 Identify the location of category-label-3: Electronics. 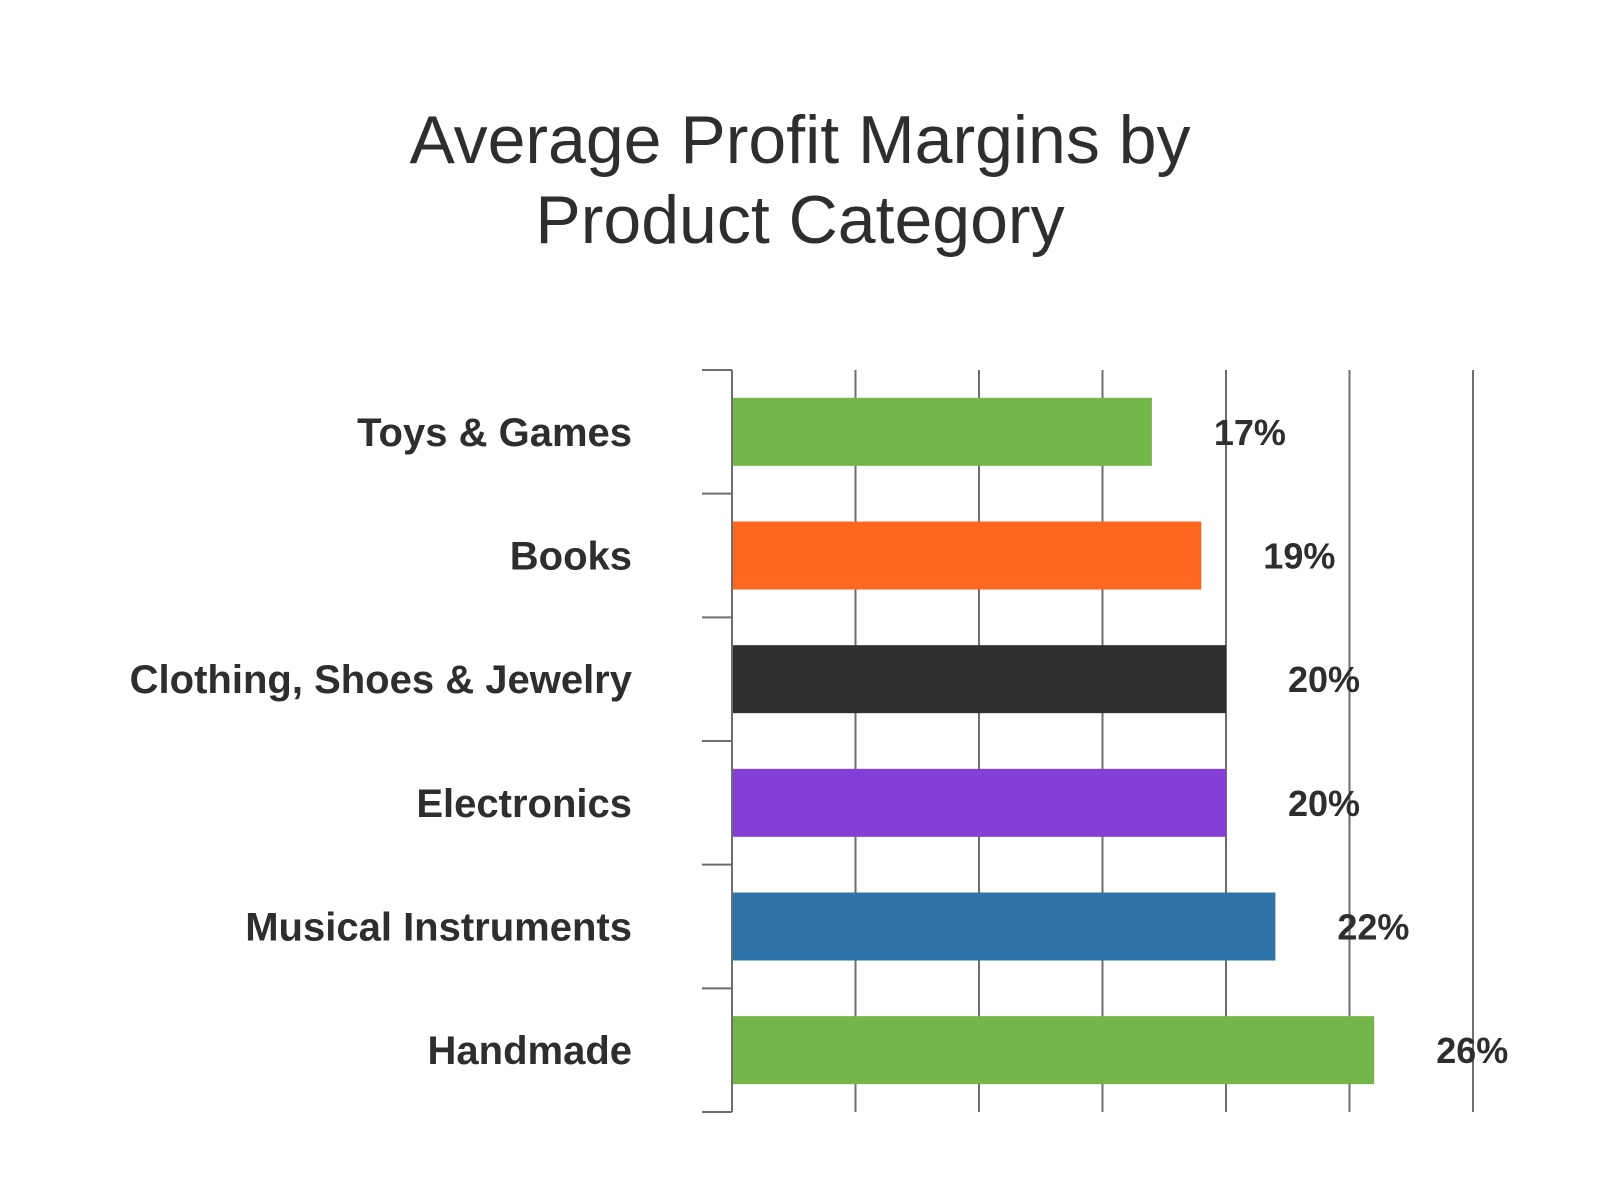
(524, 804).